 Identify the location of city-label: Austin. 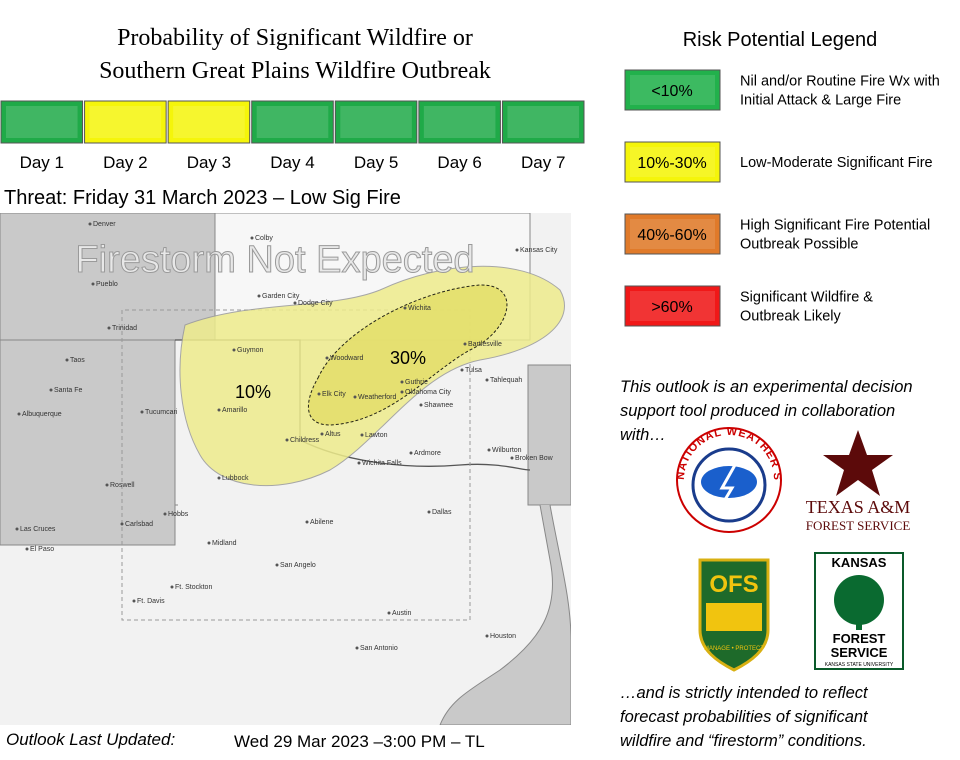
(402, 613).